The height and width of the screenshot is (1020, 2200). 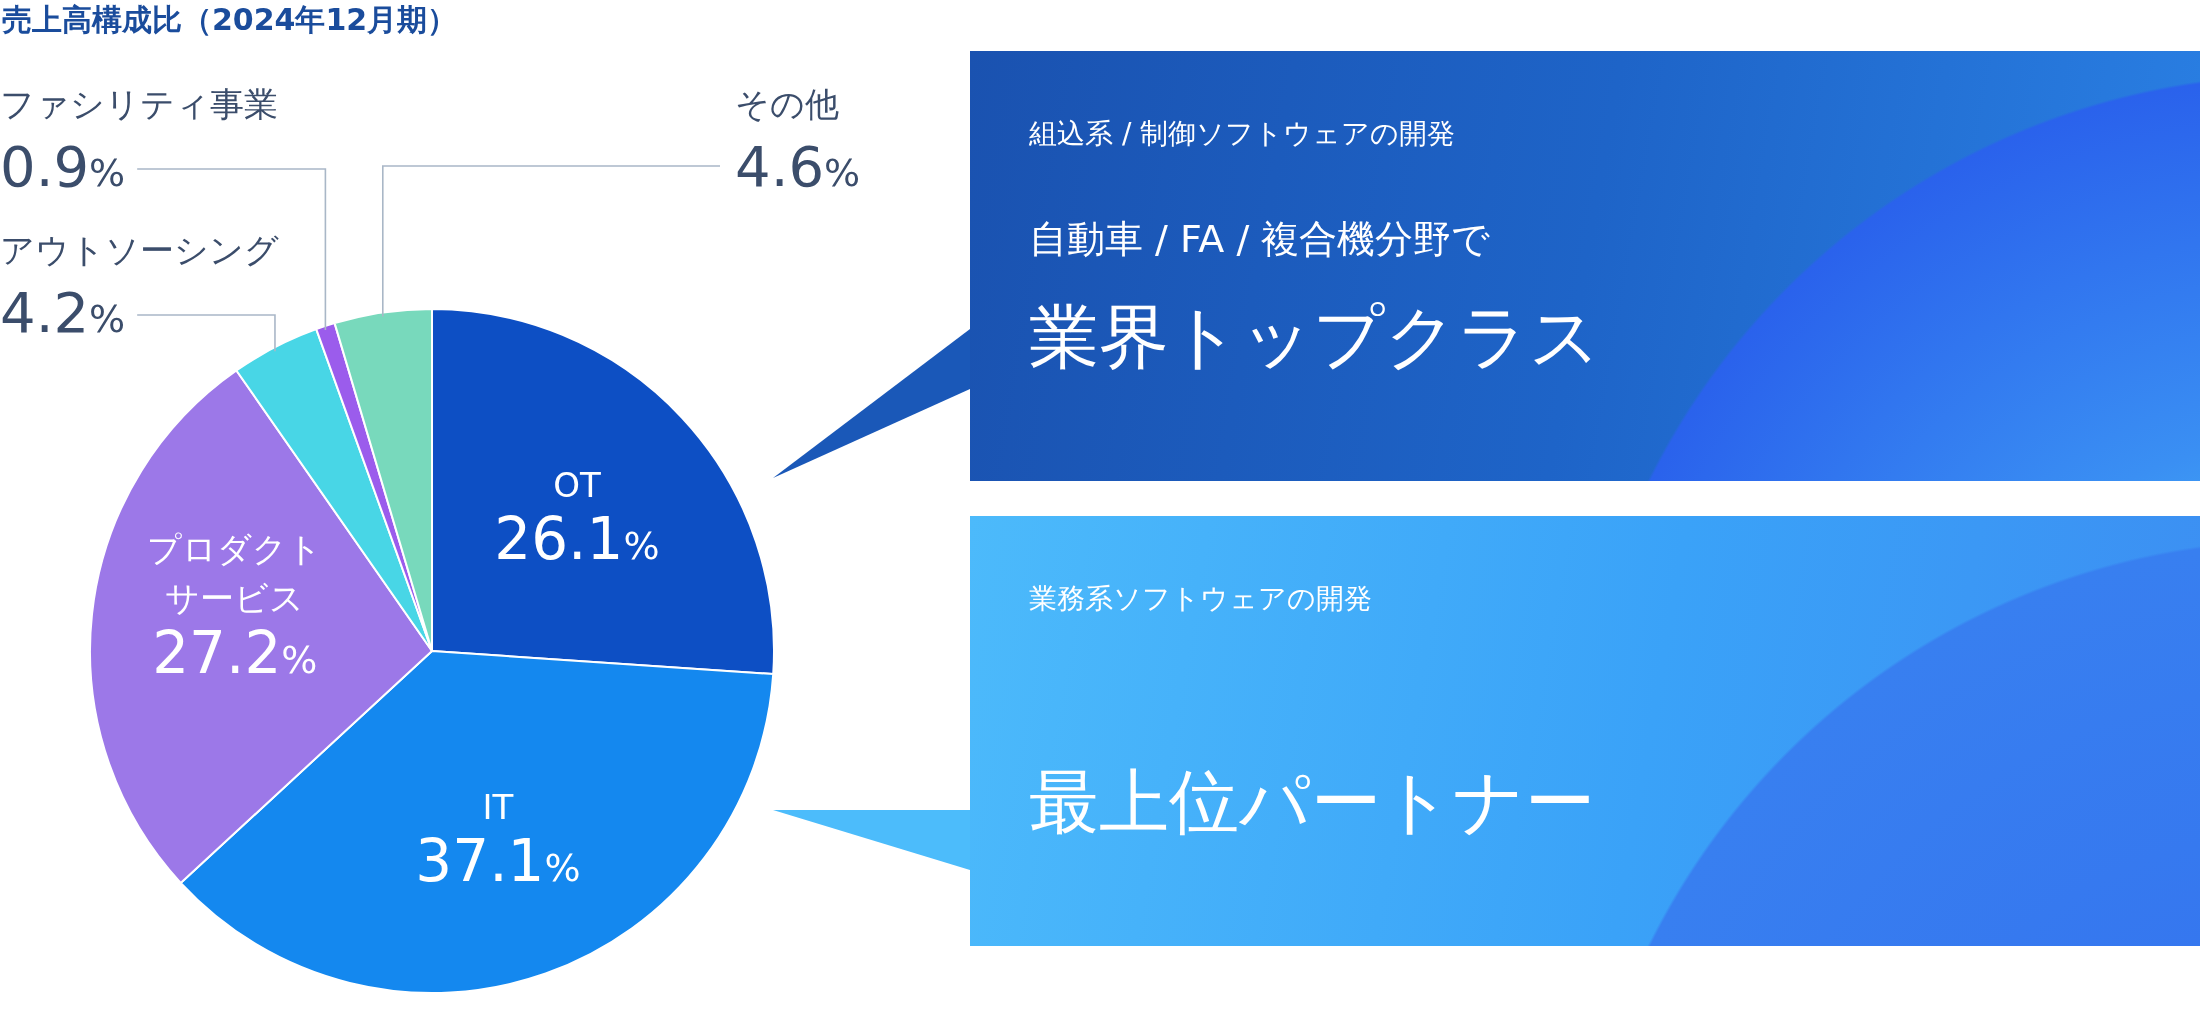 What do you see at coordinates (1315, 337) in the screenshot?
I see `text: 業界トップクラス` at bounding box center [1315, 337].